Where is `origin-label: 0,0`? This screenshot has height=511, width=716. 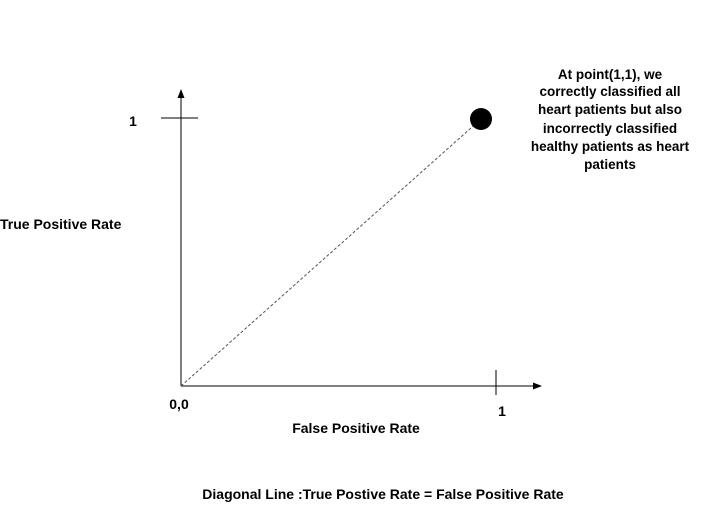 origin-label: 0,0 is located at coordinates (179, 404).